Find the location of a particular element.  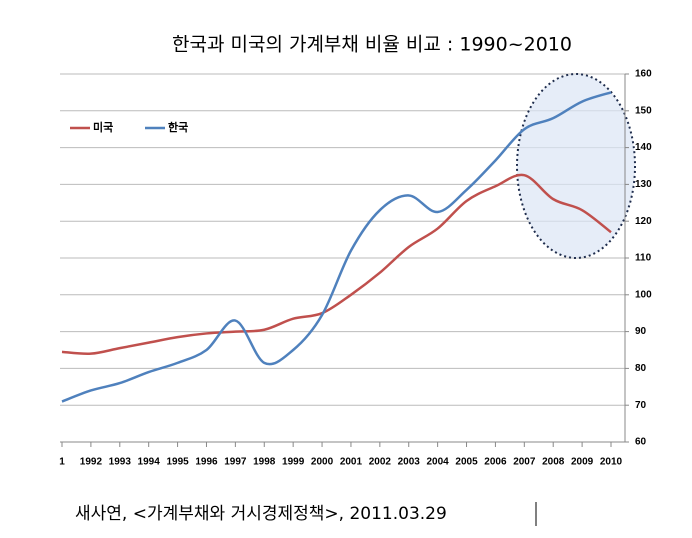

x-tick-label: 2008 is located at coordinates (553, 462).